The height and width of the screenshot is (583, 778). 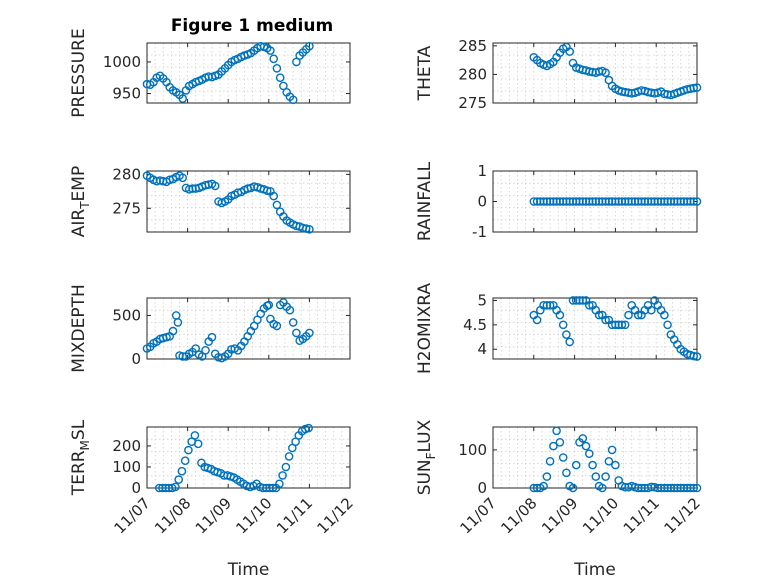 What do you see at coordinates (426, 457) in the screenshot?
I see `y-axis-label: SUNFLUX` at bounding box center [426, 457].